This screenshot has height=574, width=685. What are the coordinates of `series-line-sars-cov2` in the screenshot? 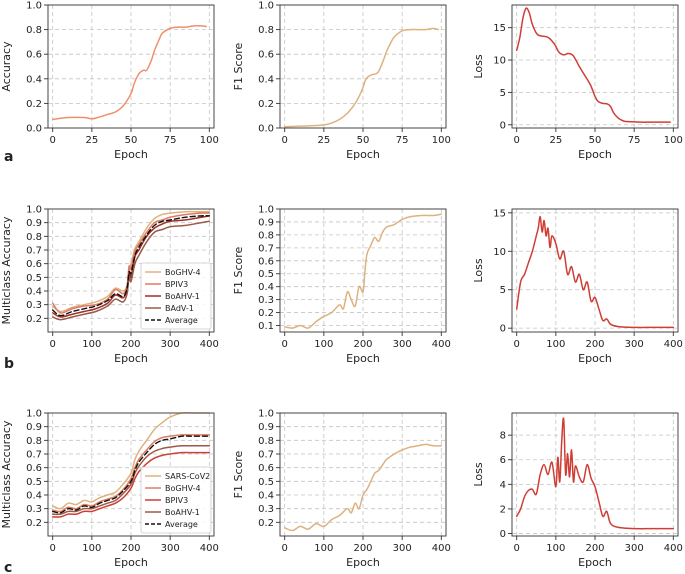 It's located at (131, 460).